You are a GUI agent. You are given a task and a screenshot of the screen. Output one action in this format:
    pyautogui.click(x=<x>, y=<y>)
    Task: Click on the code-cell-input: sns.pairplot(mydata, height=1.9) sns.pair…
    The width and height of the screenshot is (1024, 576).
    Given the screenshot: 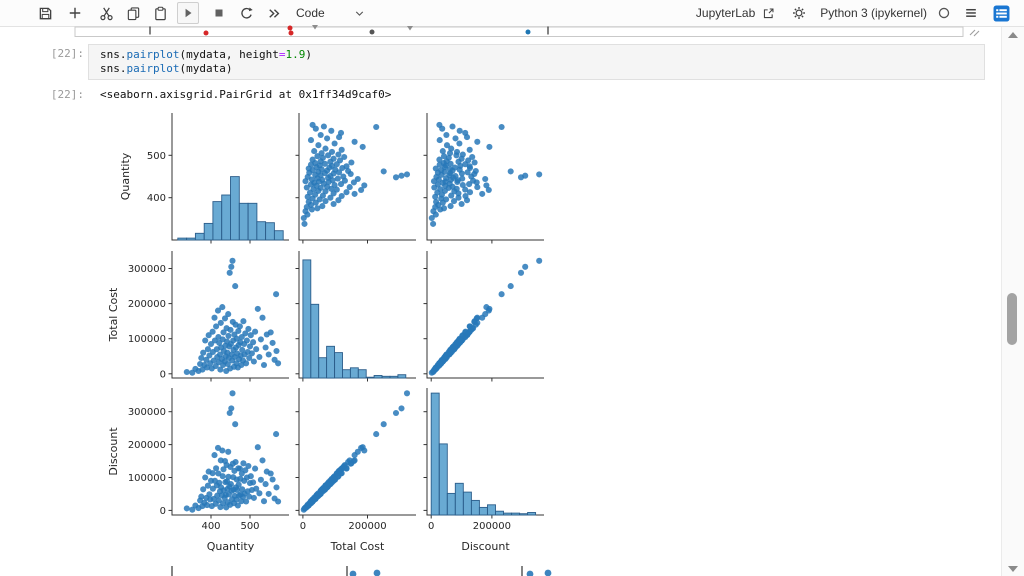 What is the action you would take?
    pyautogui.click(x=536, y=62)
    